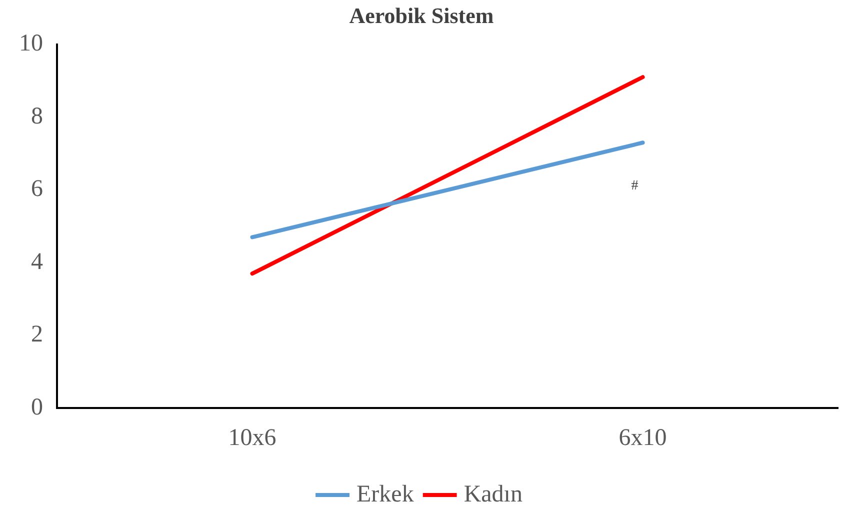 The height and width of the screenshot is (517, 844). Describe the element at coordinates (31, 43) in the screenshot. I see `y-tick-label: 10` at that location.